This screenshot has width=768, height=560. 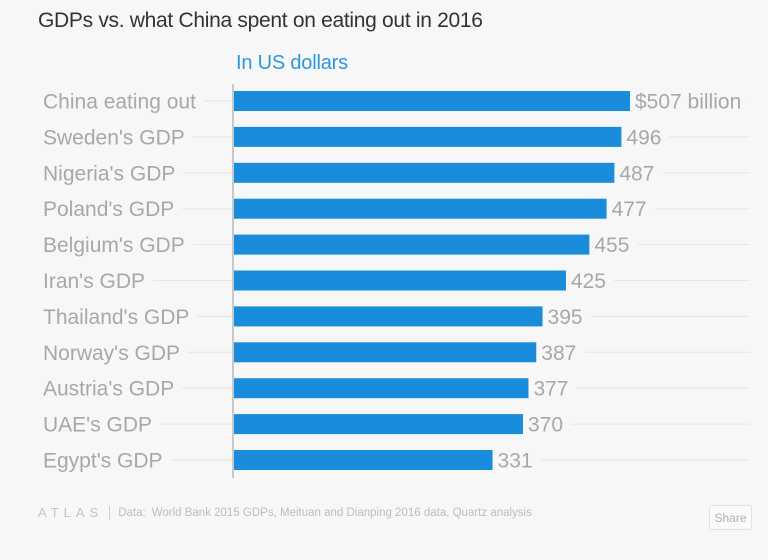 What do you see at coordinates (565, 317) in the screenshot?
I see `value-label: 395` at bounding box center [565, 317].